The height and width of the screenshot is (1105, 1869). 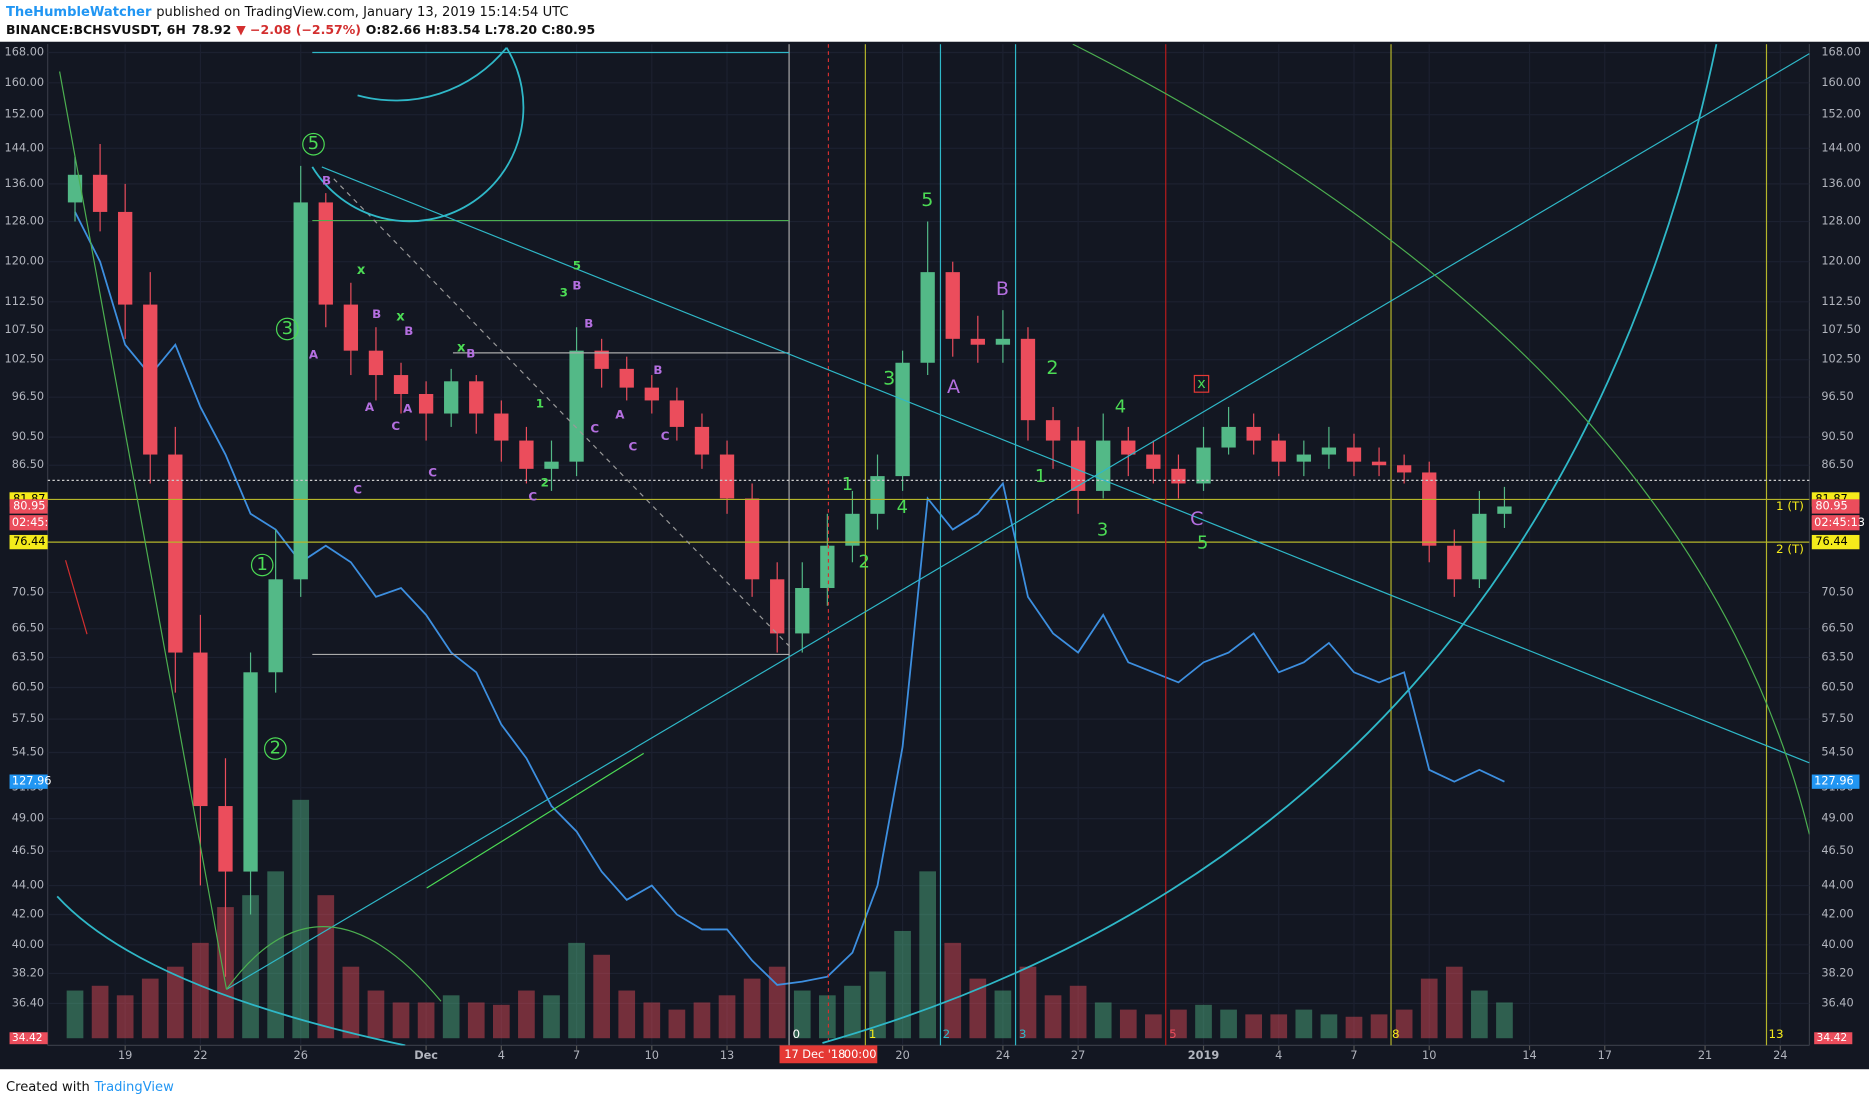 I want to click on y-tick-label: 107.50, so click(x=25, y=329).